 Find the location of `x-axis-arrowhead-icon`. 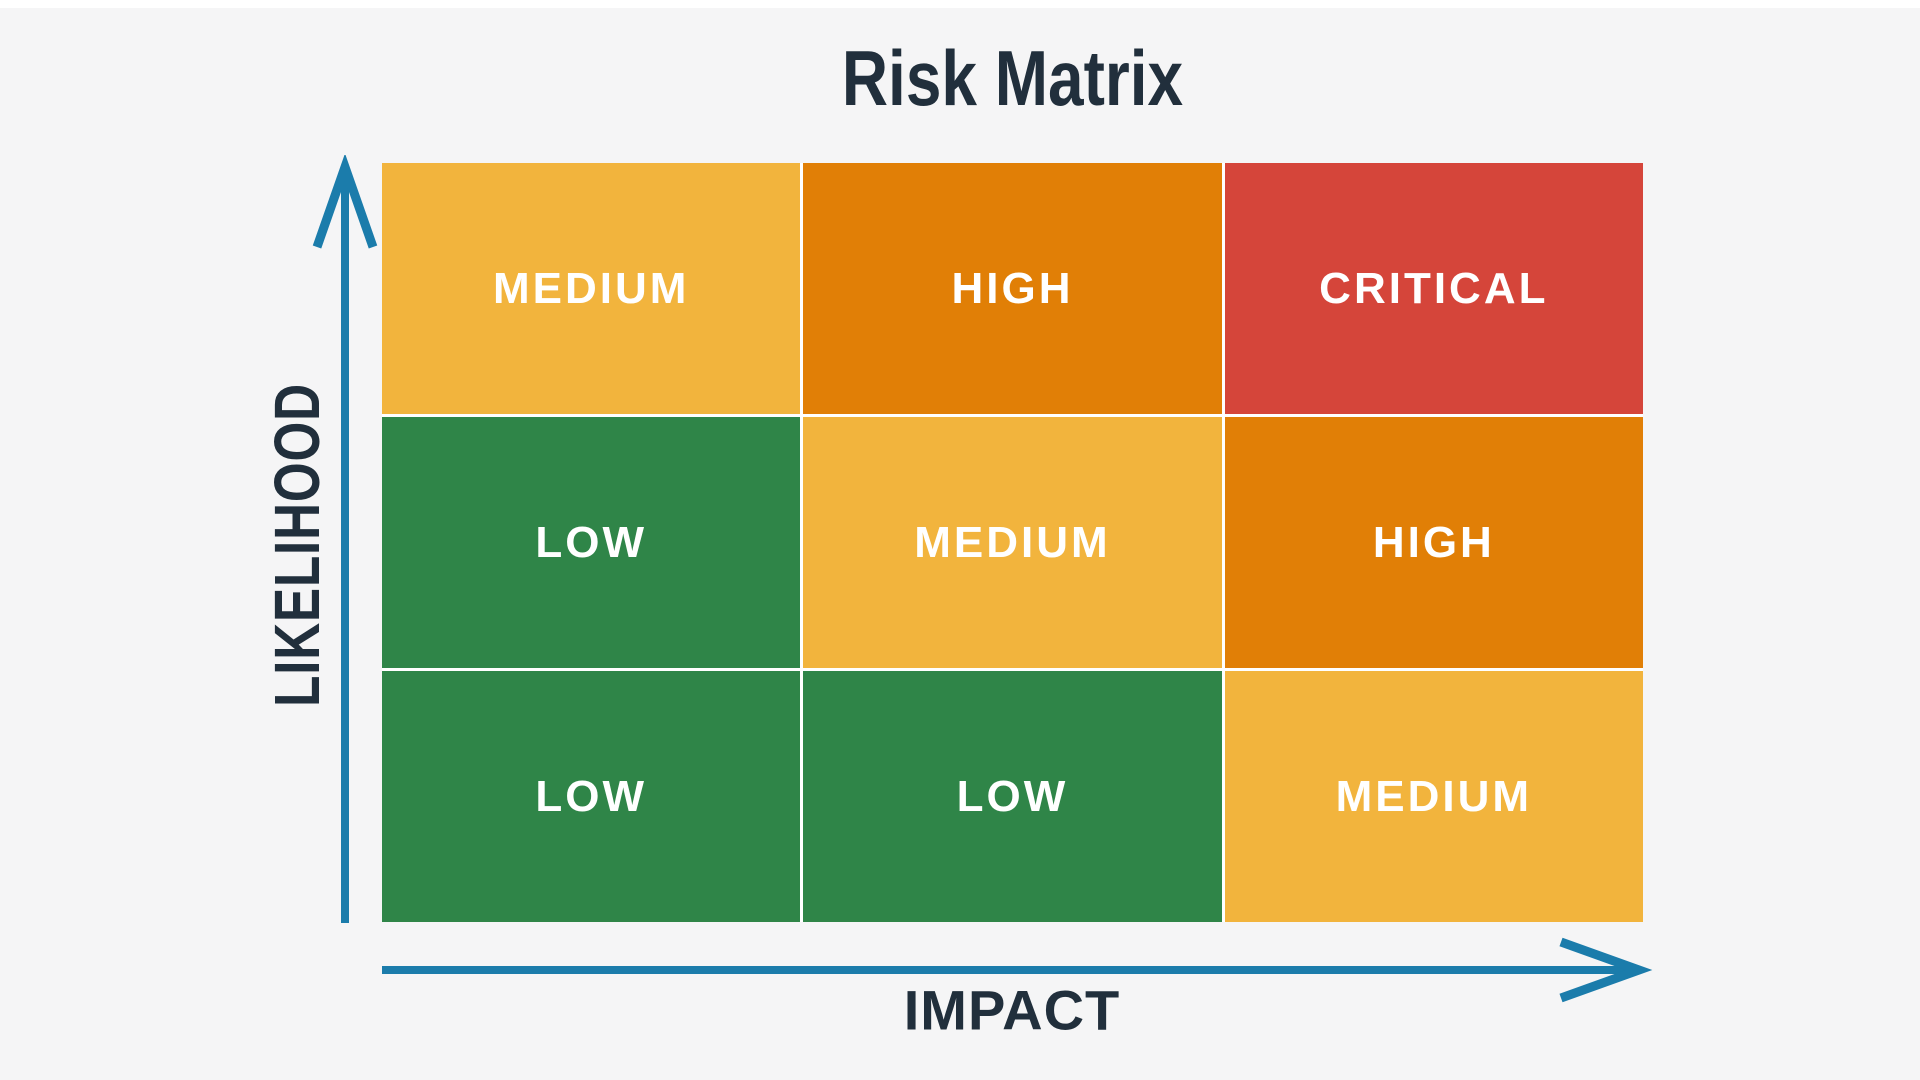

x-axis-arrowhead-icon is located at coordinates (1606, 970).